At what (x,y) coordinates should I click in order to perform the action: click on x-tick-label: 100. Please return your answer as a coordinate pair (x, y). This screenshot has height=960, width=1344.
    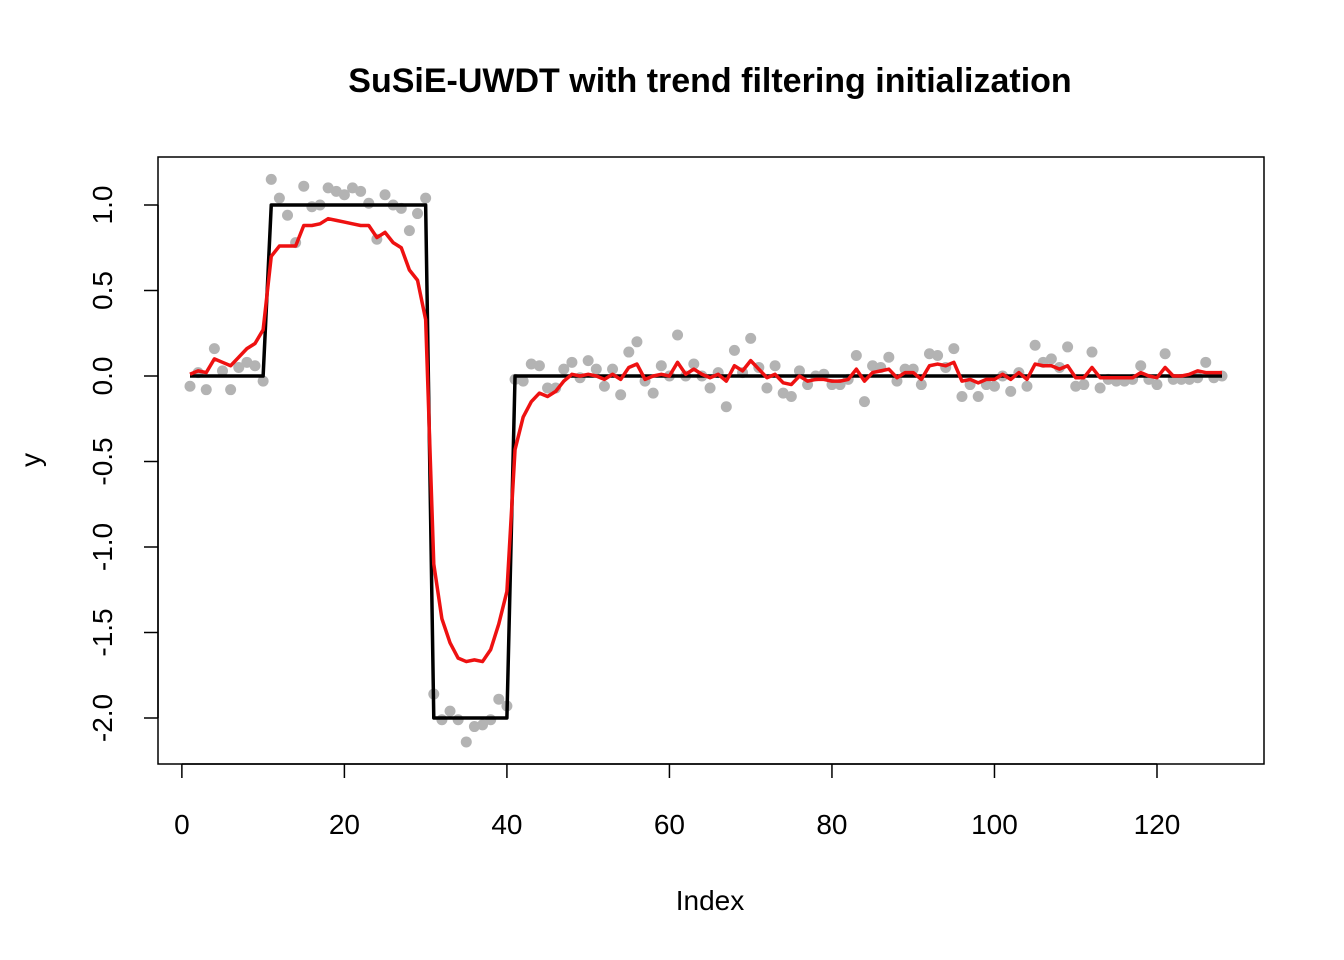
    Looking at the image, I should click on (994, 824).